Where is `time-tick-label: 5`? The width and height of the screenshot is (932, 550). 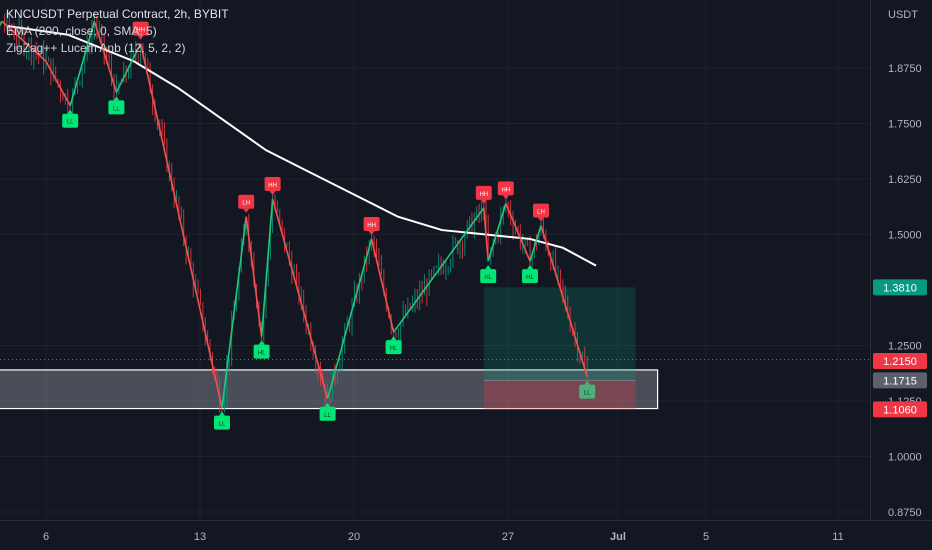 time-tick-label: 5 is located at coordinates (706, 537).